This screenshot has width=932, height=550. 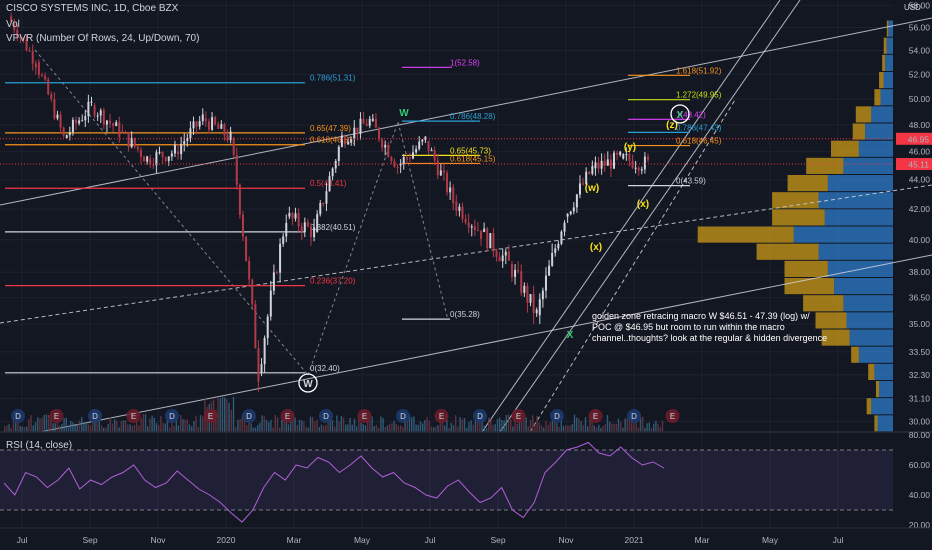 I want to click on fib-level-label: 0.618(46.45), so click(x=699, y=141).